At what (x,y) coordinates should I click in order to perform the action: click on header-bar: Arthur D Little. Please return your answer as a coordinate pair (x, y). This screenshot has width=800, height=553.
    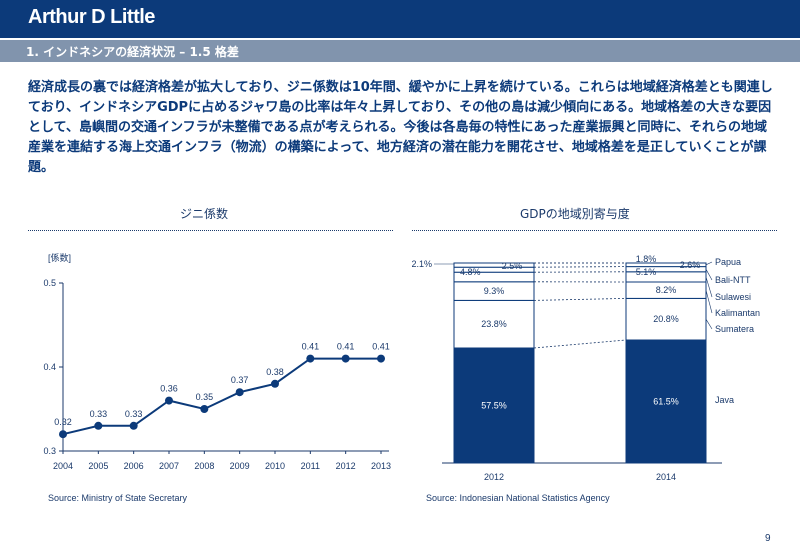
    Looking at the image, I should click on (400, 19).